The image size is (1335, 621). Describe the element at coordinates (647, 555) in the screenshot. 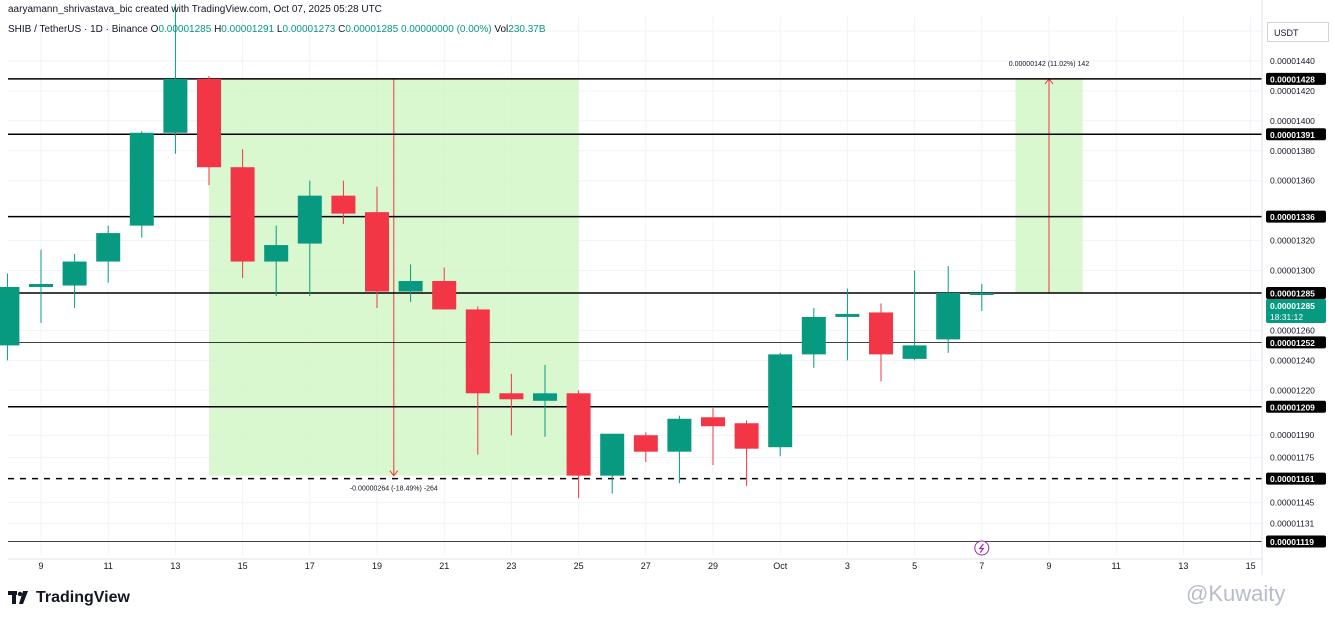

I see `time-axis: 9 11 13 15 17 19 21 23 25 27 29 Oct 3 5 7 9 11 13 15` at that location.